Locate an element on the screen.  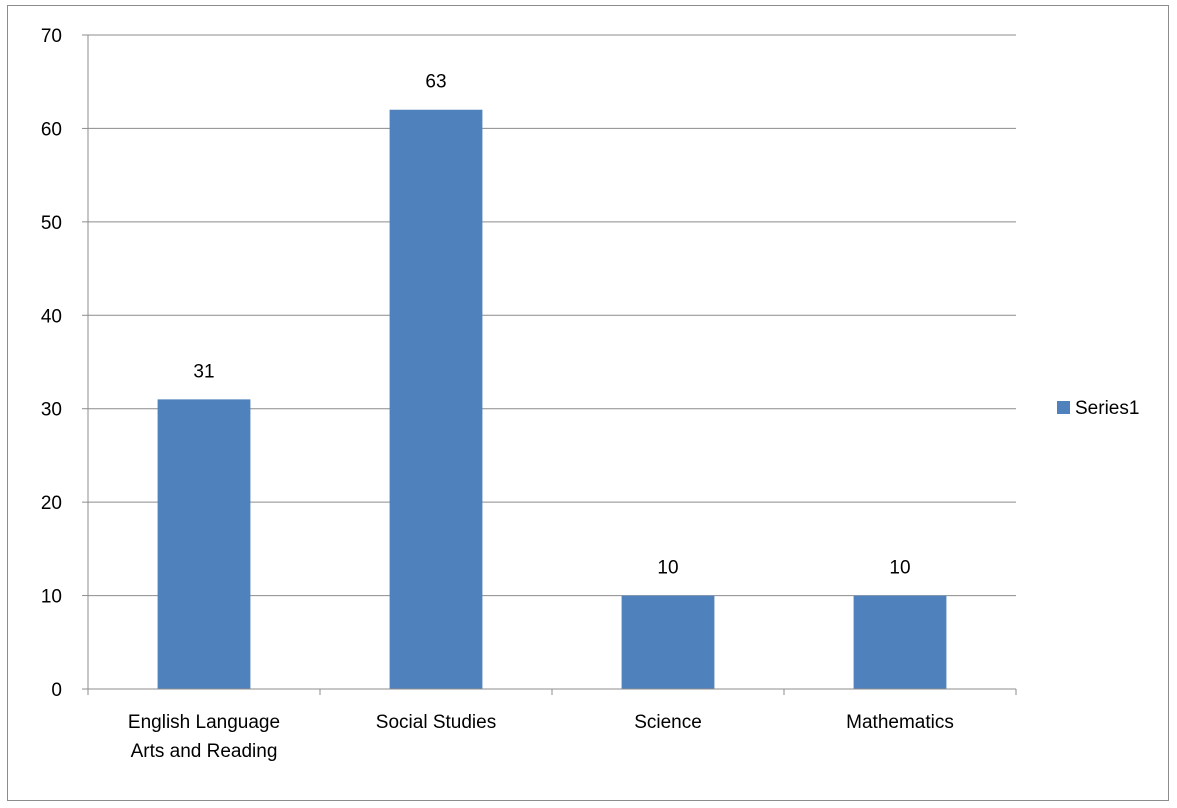
y-tick-label: 10 is located at coordinates (51, 597).